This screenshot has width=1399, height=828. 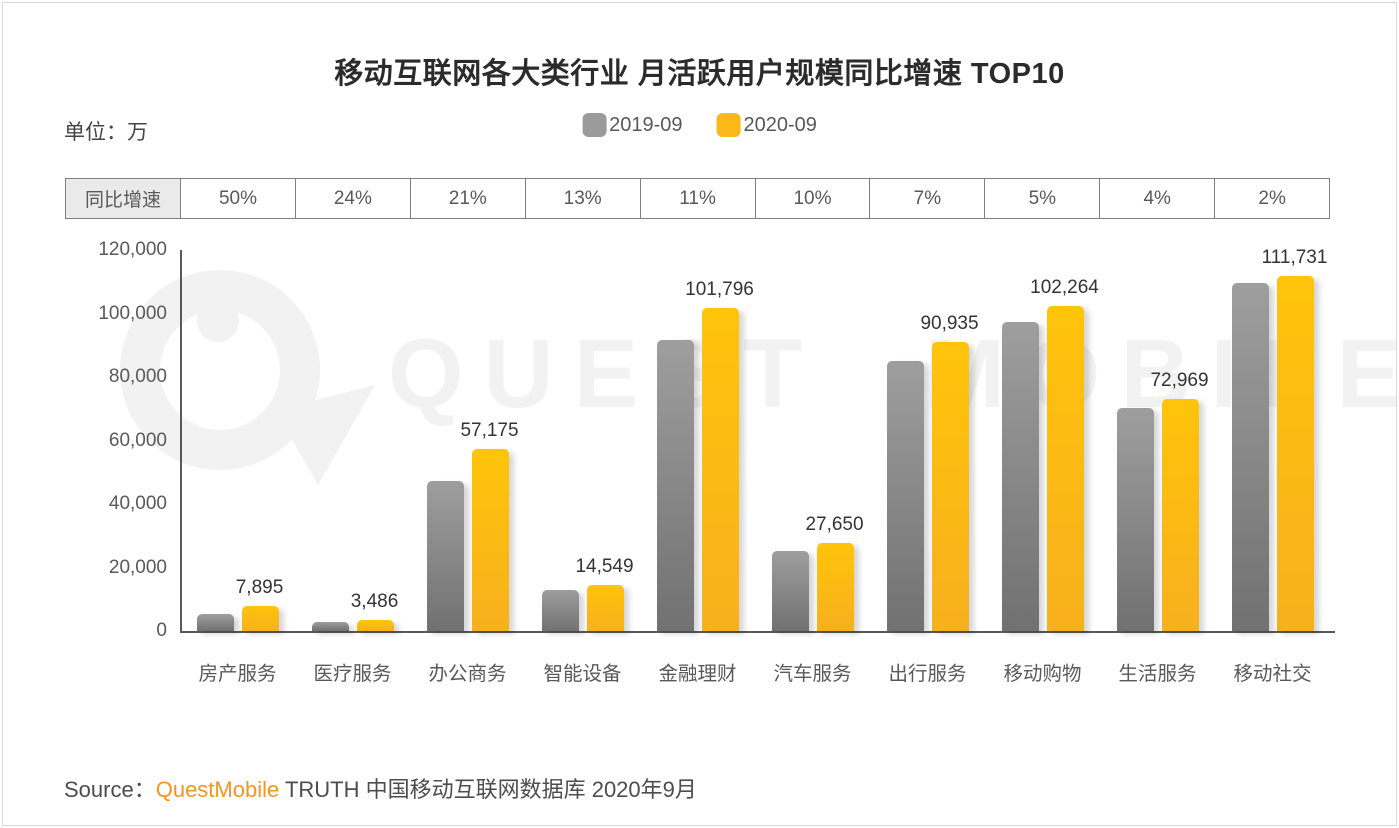 What do you see at coordinates (237, 674) in the screenshot?
I see `category-label: 房产服务` at bounding box center [237, 674].